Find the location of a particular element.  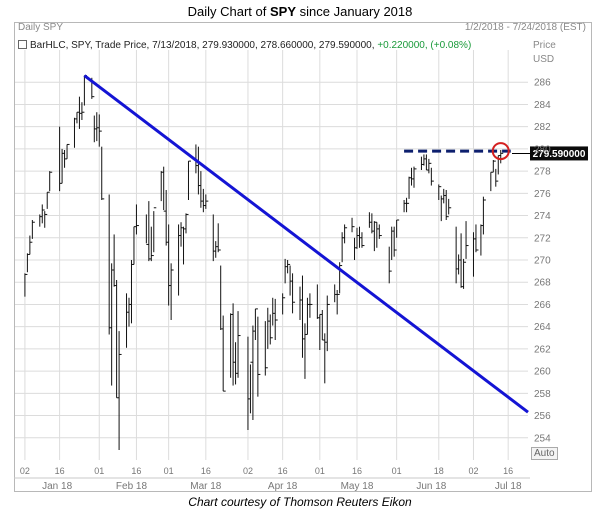

month-label: Feb 18 is located at coordinates (132, 486).